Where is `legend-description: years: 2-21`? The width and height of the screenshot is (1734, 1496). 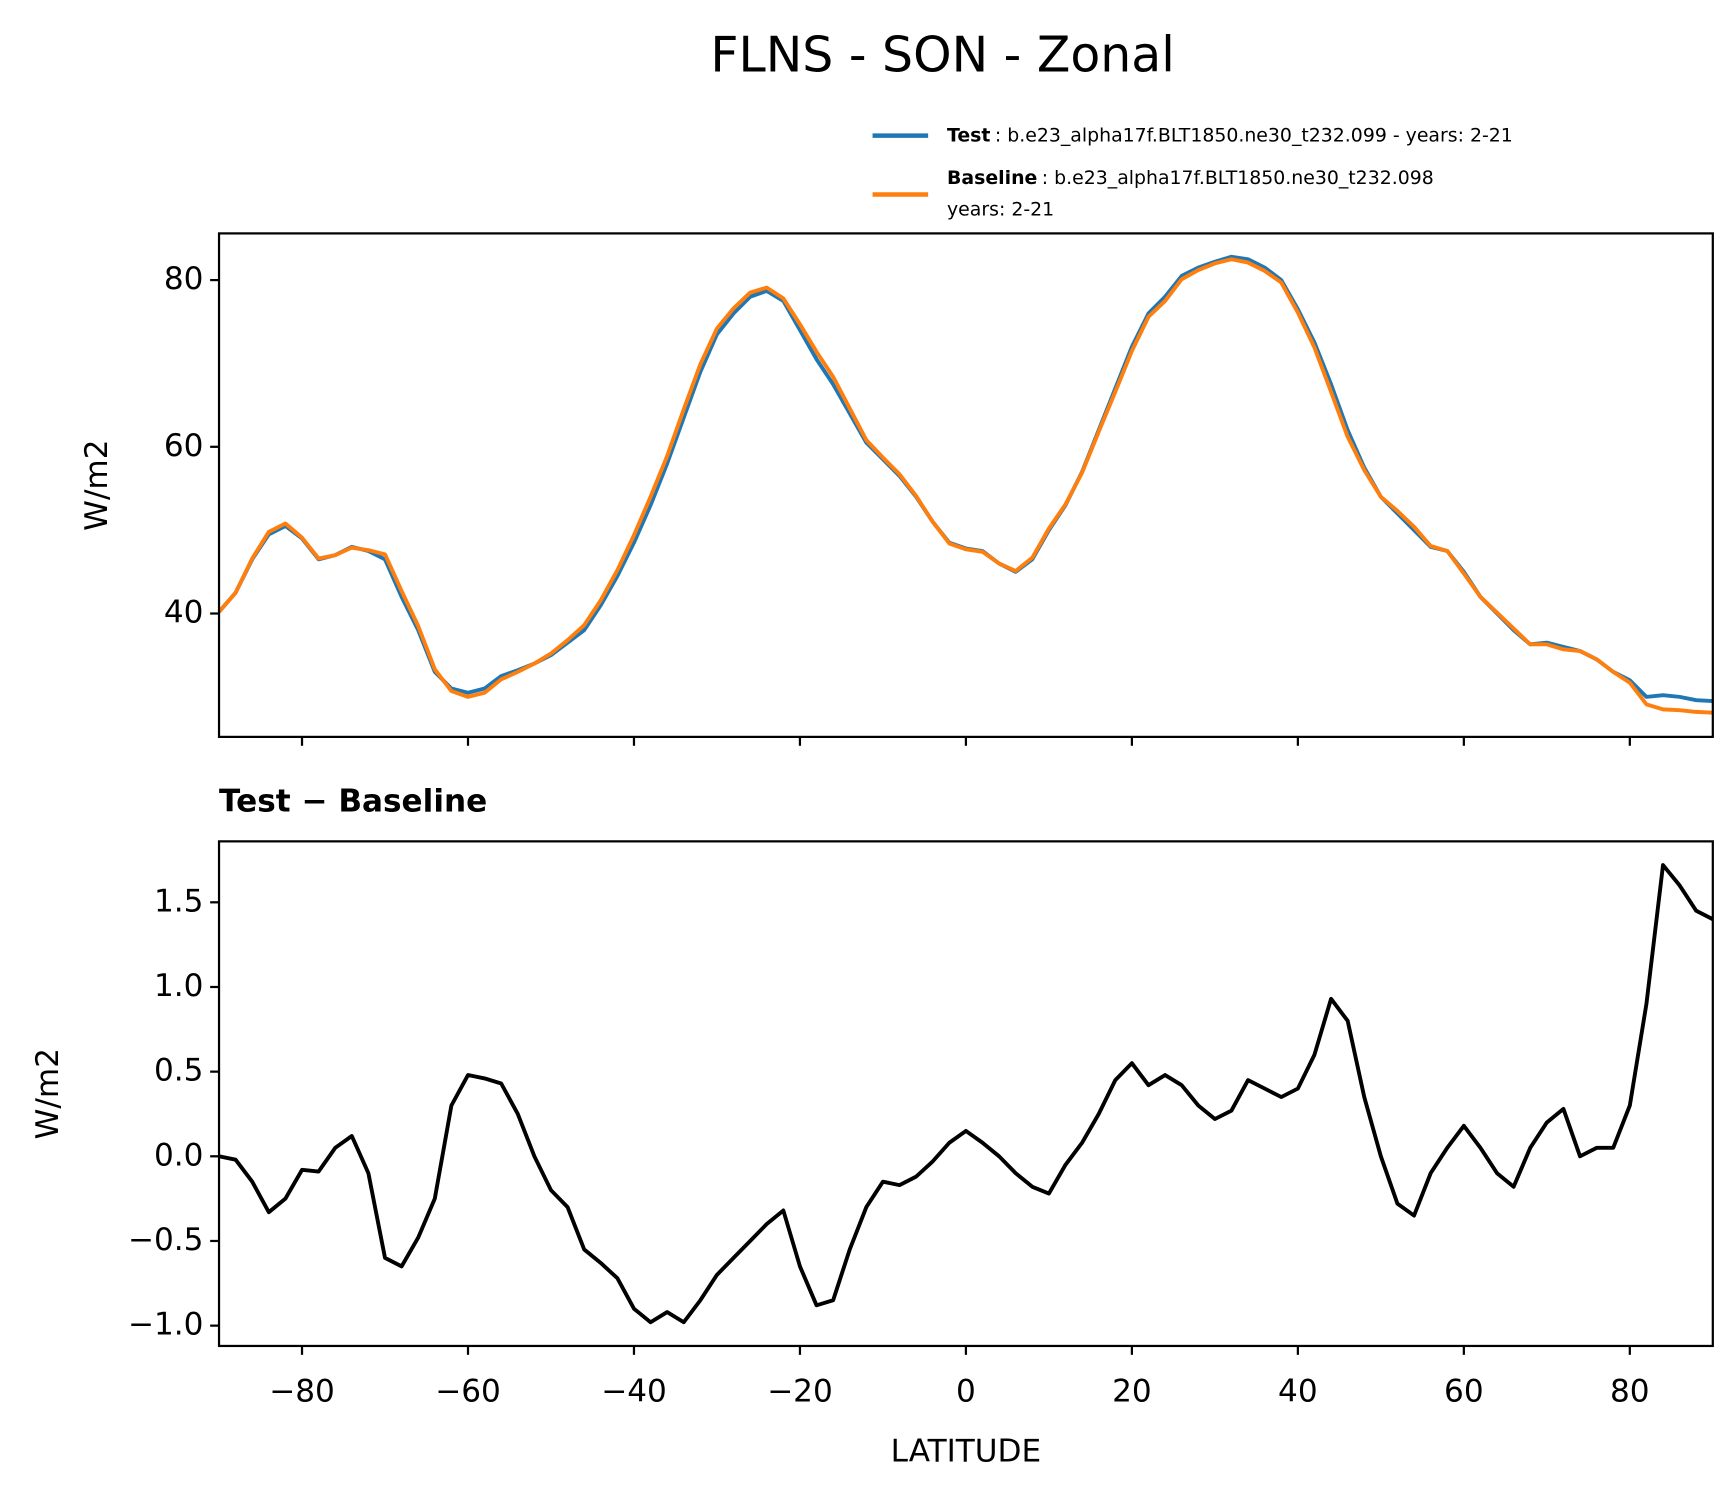 legend-description: years: 2-21 is located at coordinates (1000, 210).